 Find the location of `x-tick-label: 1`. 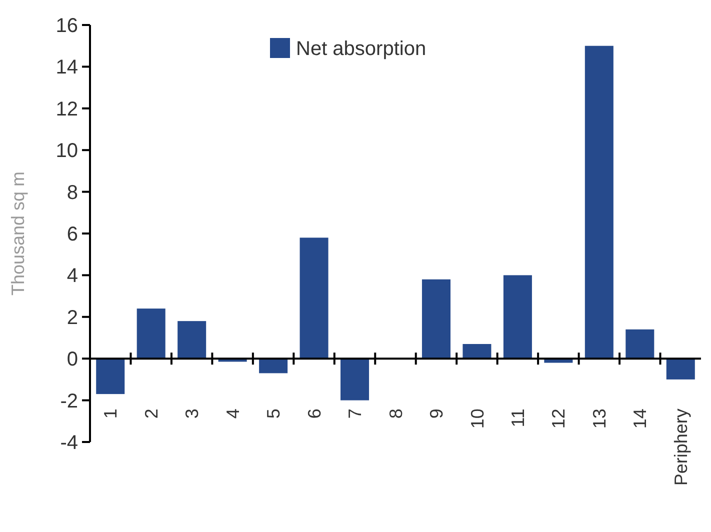

x-tick-label: 1 is located at coordinates (110, 413).